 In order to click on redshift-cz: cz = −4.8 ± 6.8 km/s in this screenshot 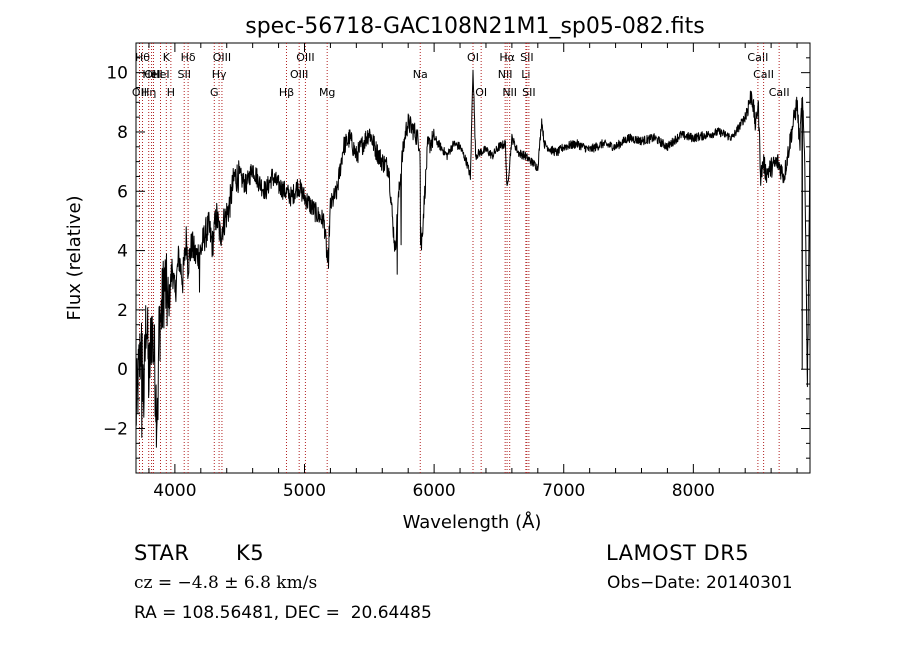, I will do `click(226, 583)`.